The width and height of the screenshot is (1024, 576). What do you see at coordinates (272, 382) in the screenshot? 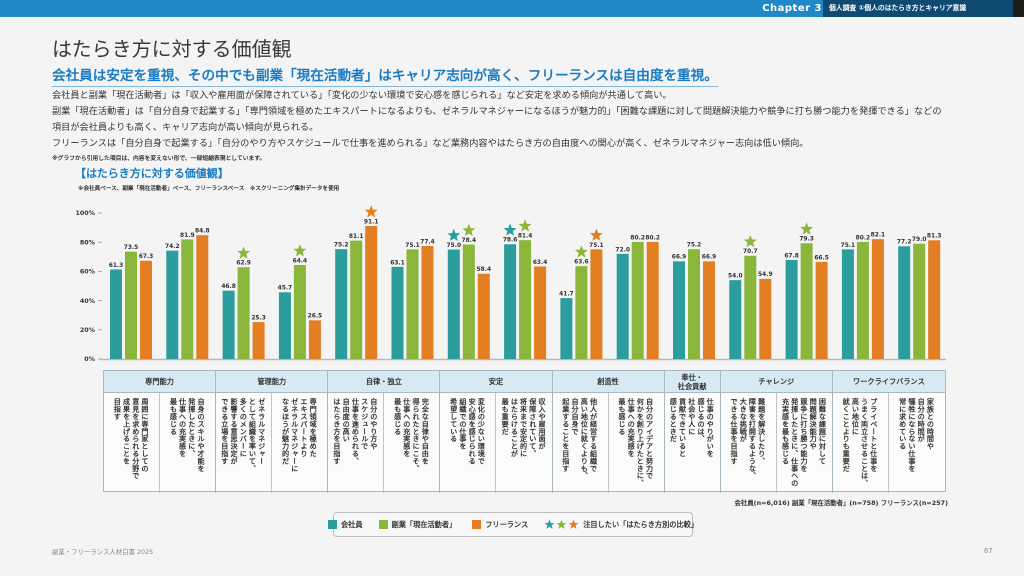
I see `category-header: 管理能力` at bounding box center [272, 382].